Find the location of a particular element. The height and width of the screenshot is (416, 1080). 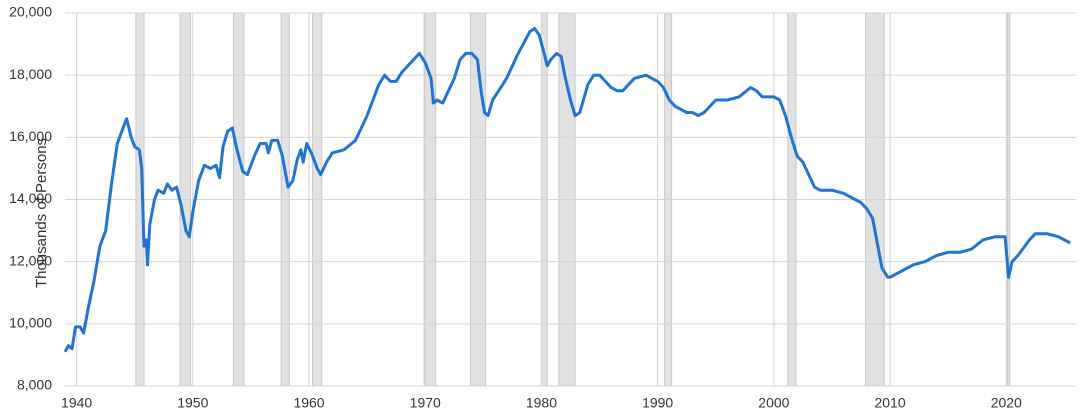

y-tick-label: 10,000 is located at coordinates (30, 323).